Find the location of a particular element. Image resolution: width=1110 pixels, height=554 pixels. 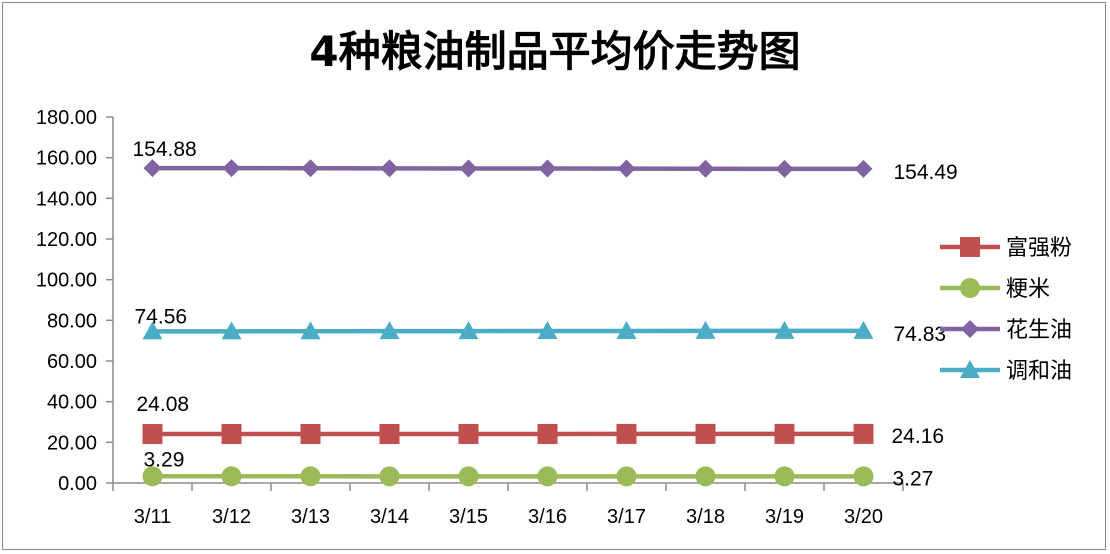

data-label-first: 74.56 is located at coordinates (161, 316).